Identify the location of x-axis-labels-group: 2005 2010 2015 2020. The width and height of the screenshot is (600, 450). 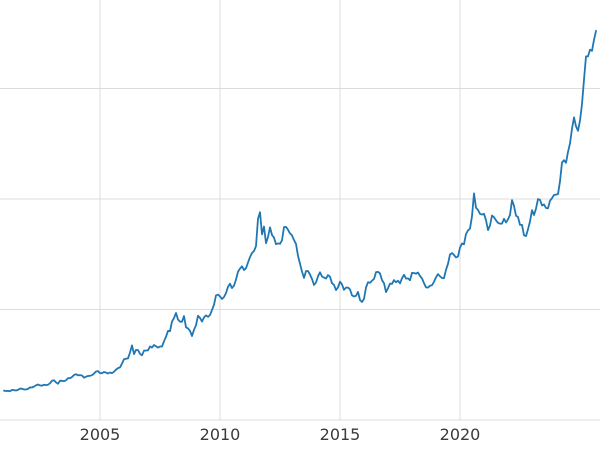
(280, 434).